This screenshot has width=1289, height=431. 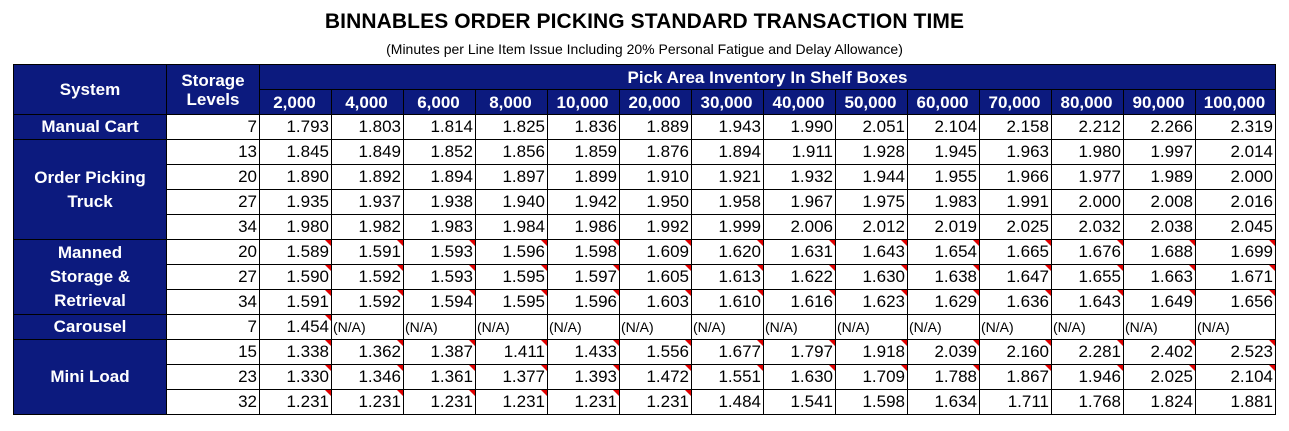 What do you see at coordinates (295, 102) in the screenshot?
I see `column-header: 2,000` at bounding box center [295, 102].